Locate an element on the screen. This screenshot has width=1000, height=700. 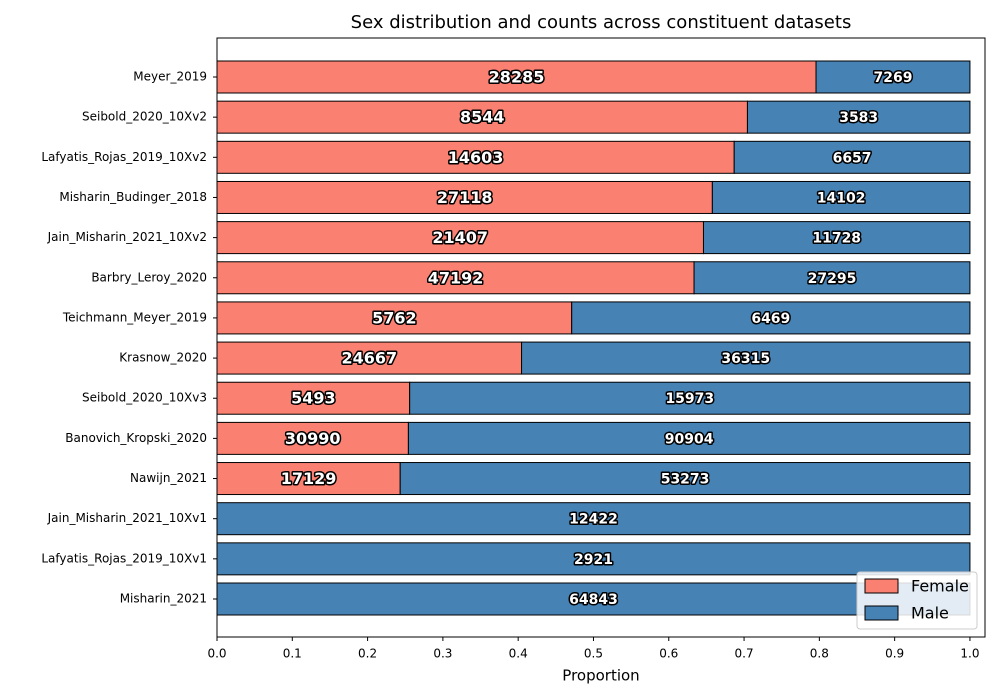
y-tick-label: Nawijn_2021 is located at coordinates (168, 478).